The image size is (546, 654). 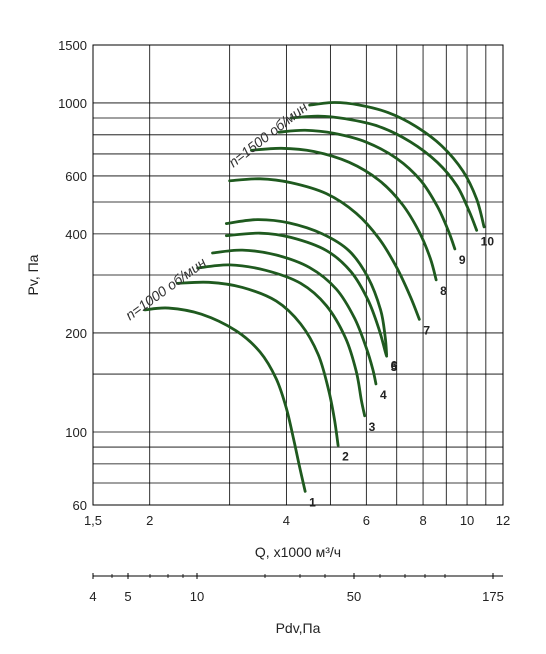 I want to click on y-tick-label: 200, so click(x=76, y=333).